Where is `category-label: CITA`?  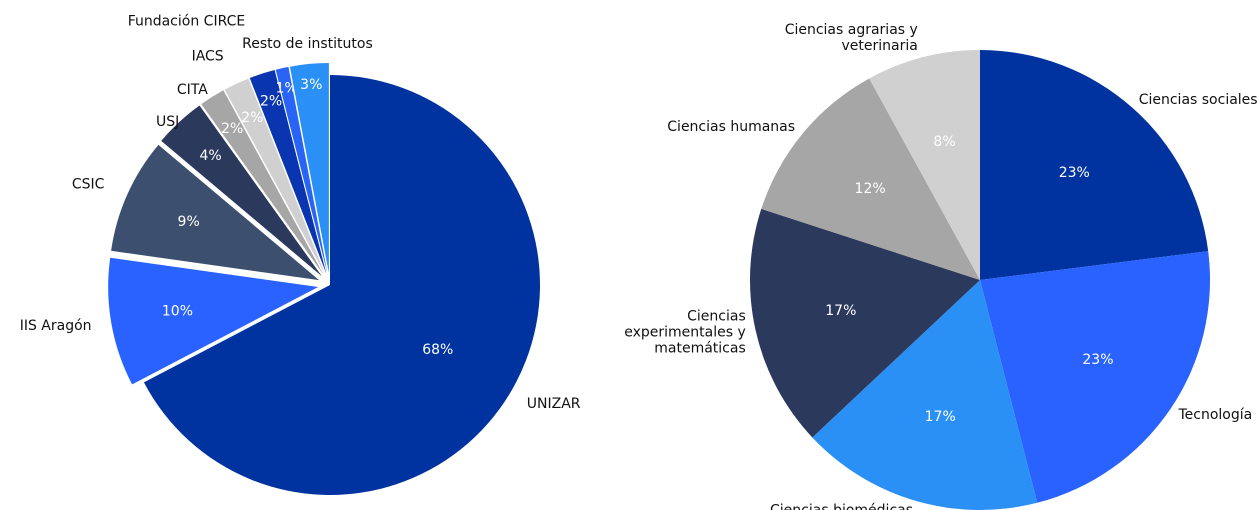
category-label: CITA is located at coordinates (192, 90).